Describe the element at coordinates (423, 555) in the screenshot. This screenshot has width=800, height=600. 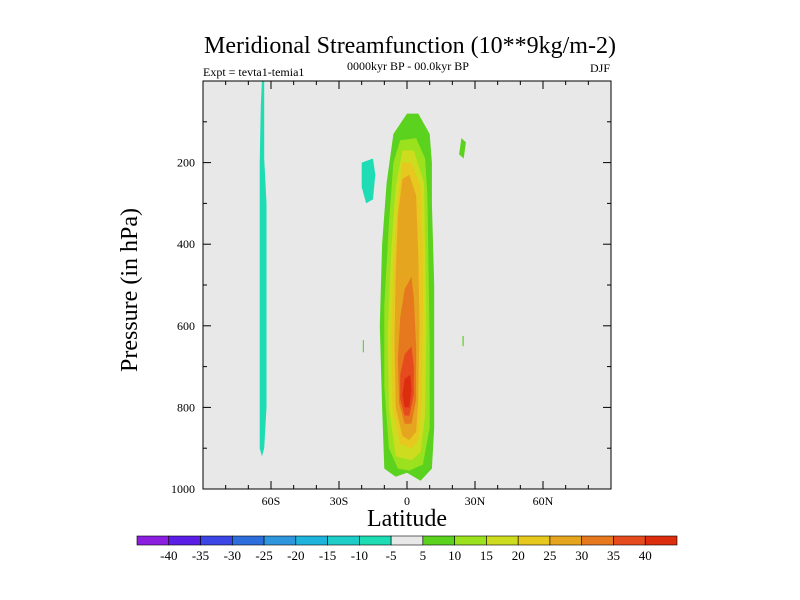
I see `colorbar-label: 5` at that location.